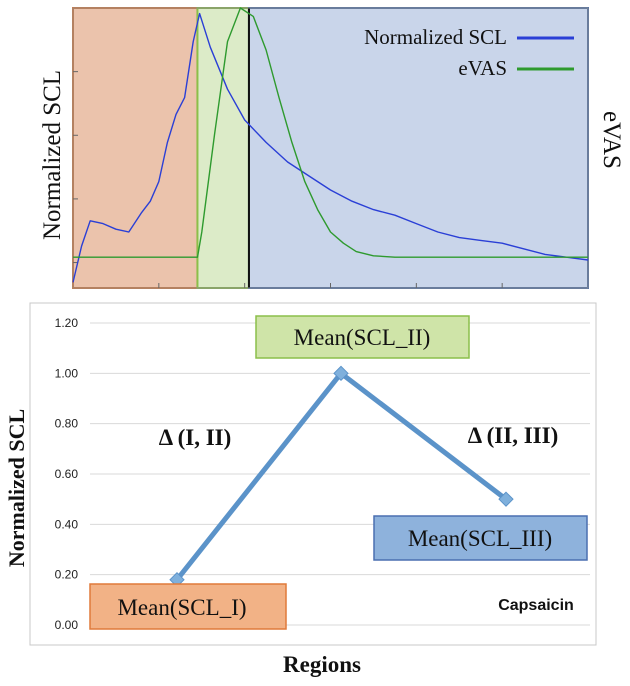 Image resolution: width=630 pixels, height=686 pixels. Describe the element at coordinates (67, 373) in the screenshot. I see `y-tick-label: 1.00` at that location.